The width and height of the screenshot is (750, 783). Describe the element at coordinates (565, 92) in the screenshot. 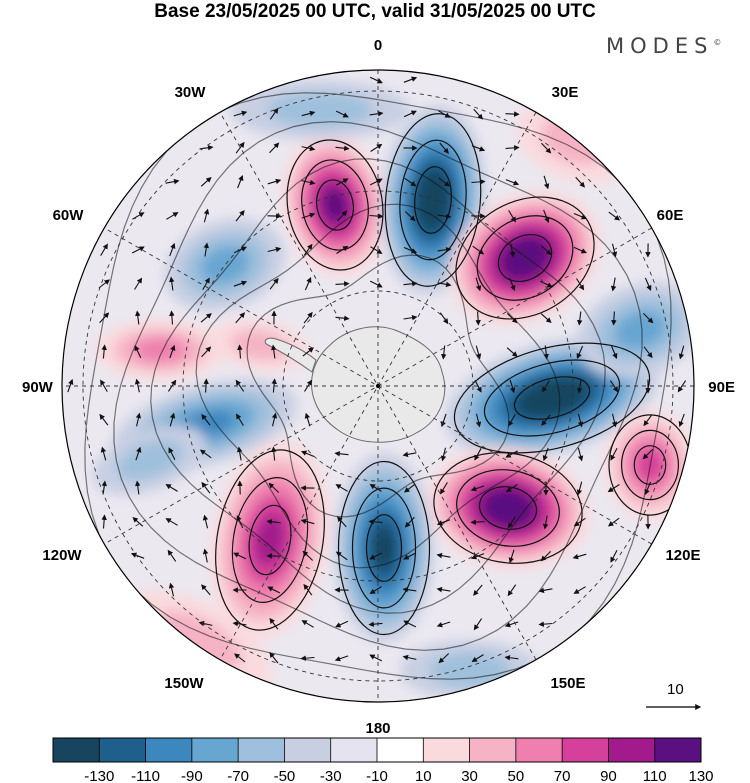

I see `longitude-label: 30E` at that location.